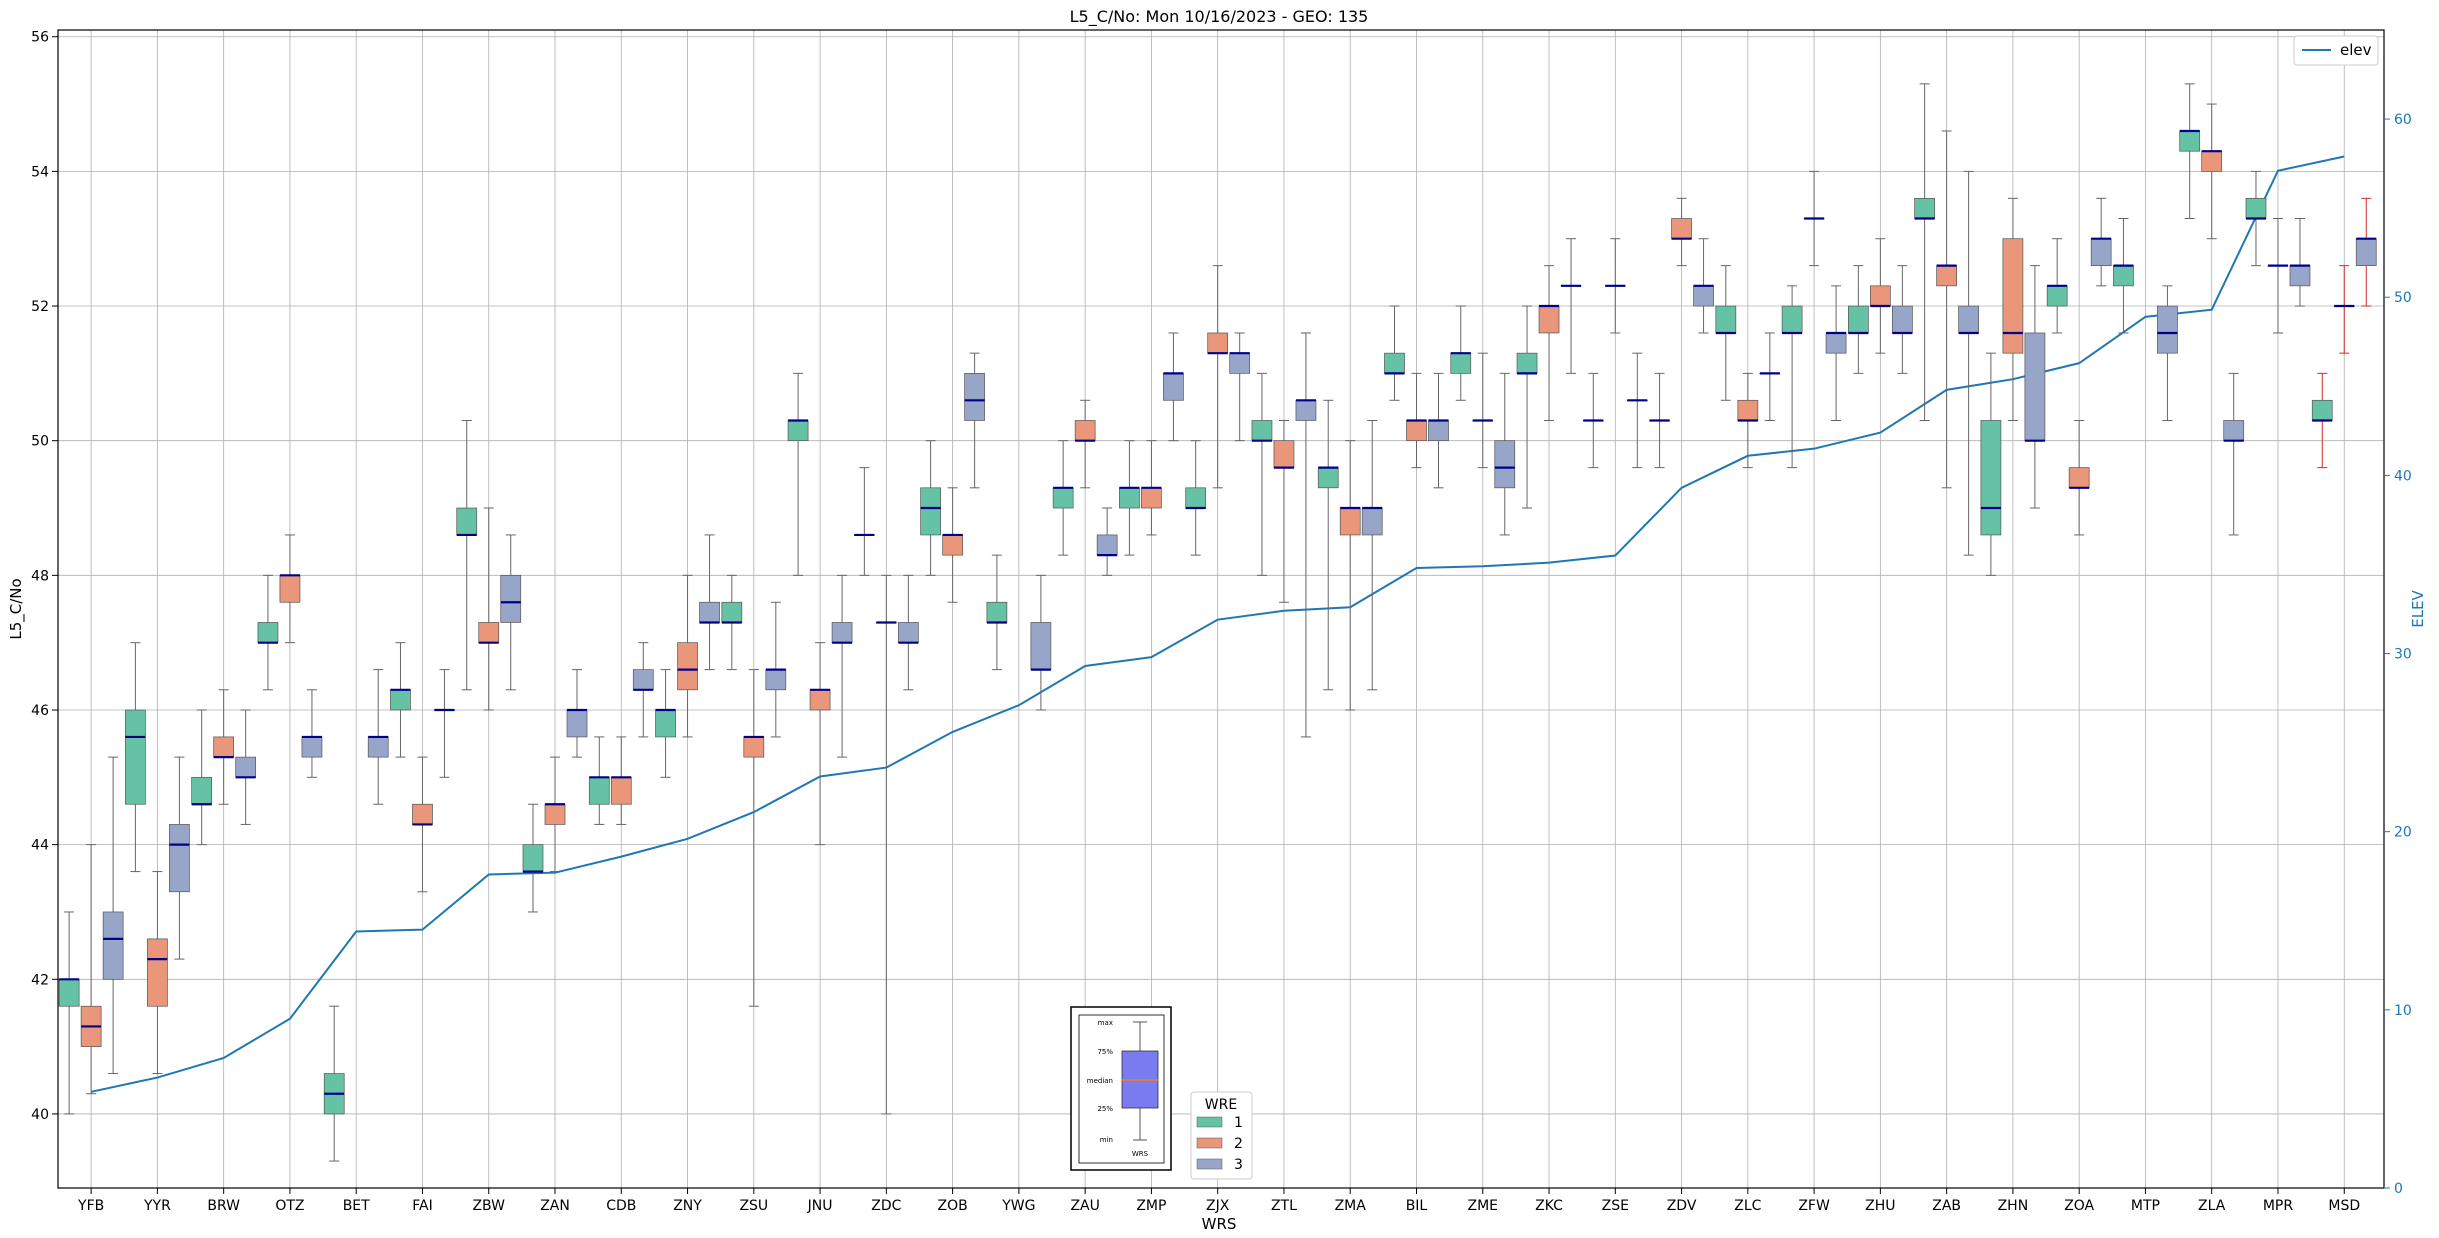  Describe the element at coordinates (289, 1206) in the screenshot. I see `x-tick-label: OTZ` at that location.